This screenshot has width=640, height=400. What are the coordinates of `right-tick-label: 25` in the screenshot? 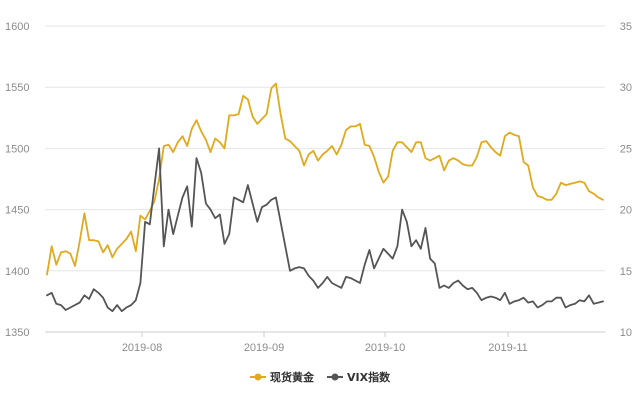 It's located at (626, 149).